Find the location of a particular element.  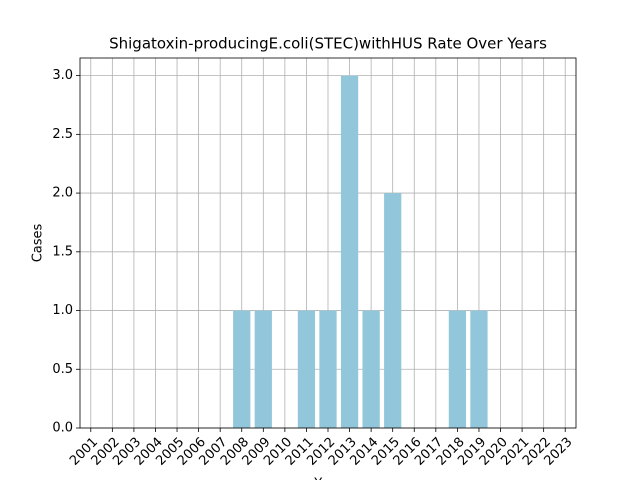

y-tick-label: 1.5 is located at coordinates (62, 251).